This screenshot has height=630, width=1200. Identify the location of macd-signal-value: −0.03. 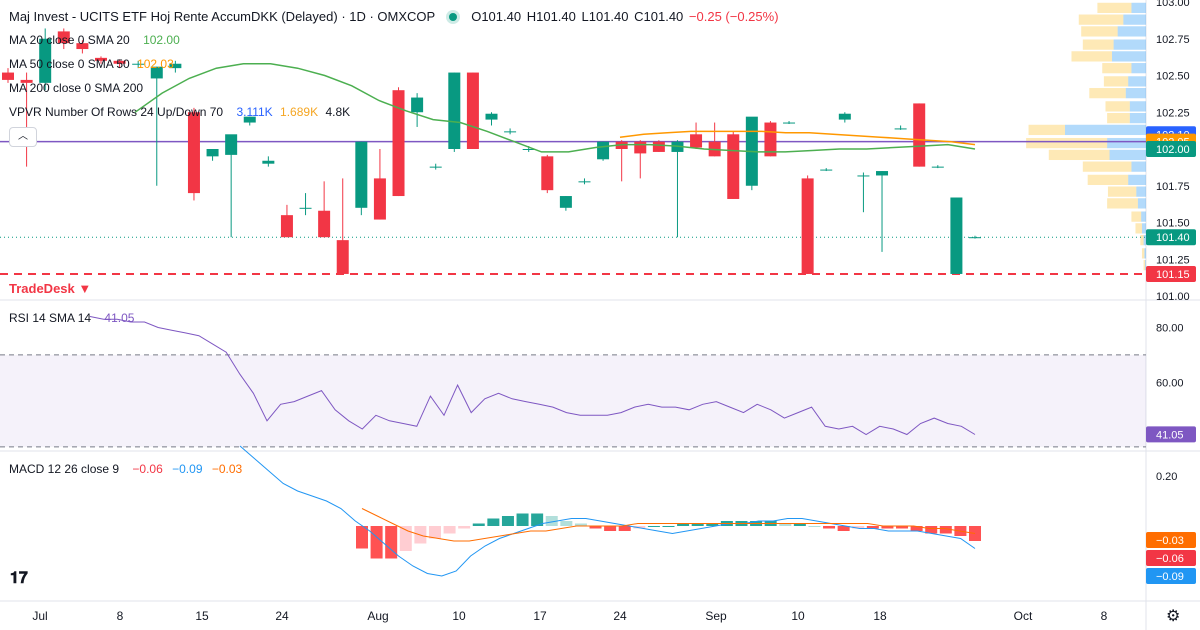
(227, 469).